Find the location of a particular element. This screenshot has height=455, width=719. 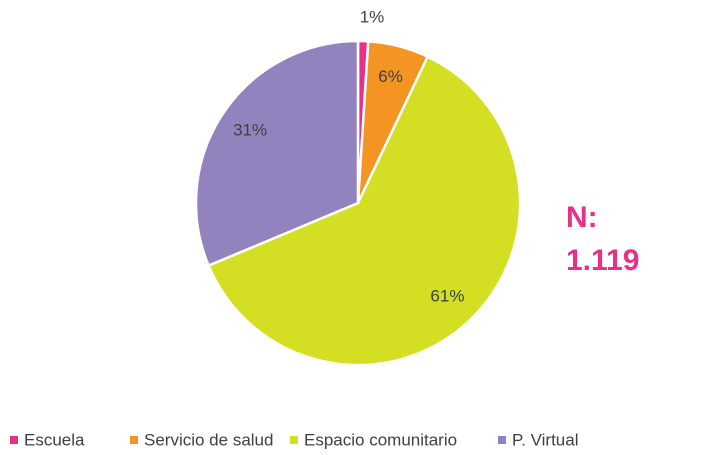

data-label: 61% is located at coordinates (447, 295).